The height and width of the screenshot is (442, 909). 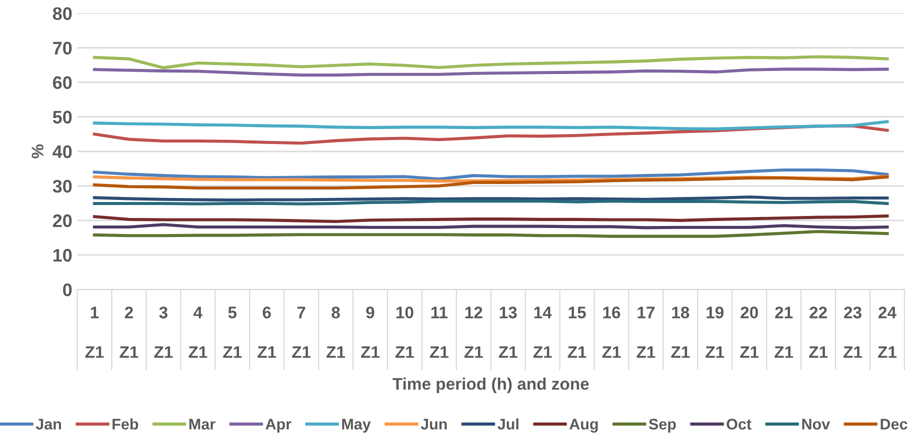 What do you see at coordinates (163, 332) in the screenshot?
I see `category-label: 3 Z1` at bounding box center [163, 332].